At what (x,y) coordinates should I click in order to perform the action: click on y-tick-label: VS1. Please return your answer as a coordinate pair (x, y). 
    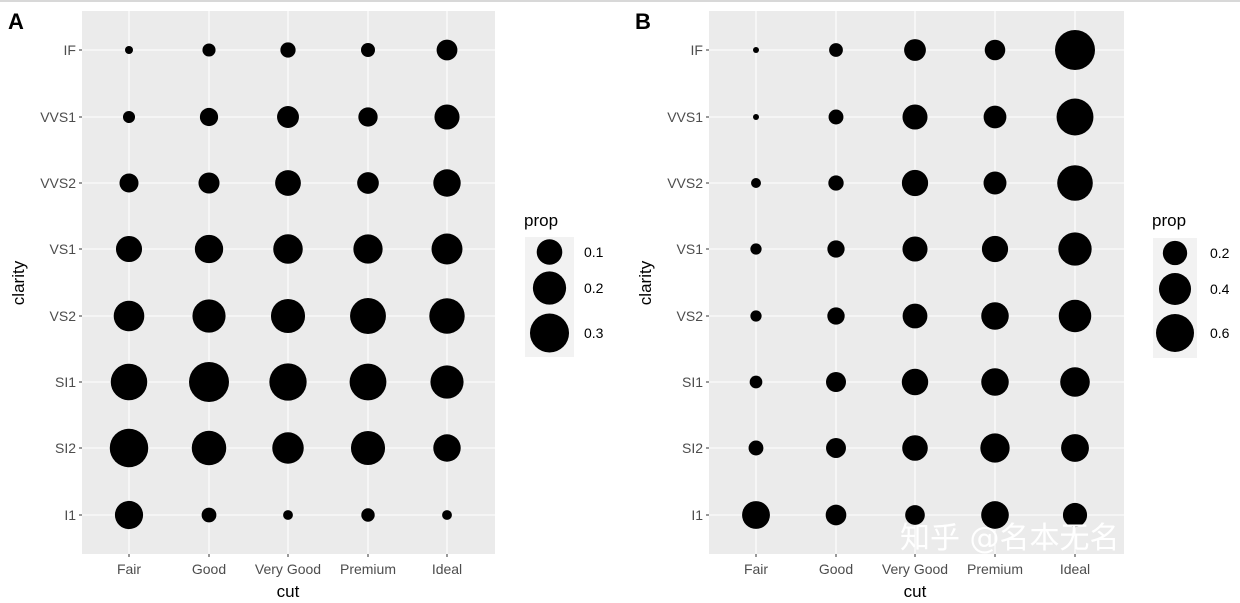
    Looking at the image, I should click on (690, 249).